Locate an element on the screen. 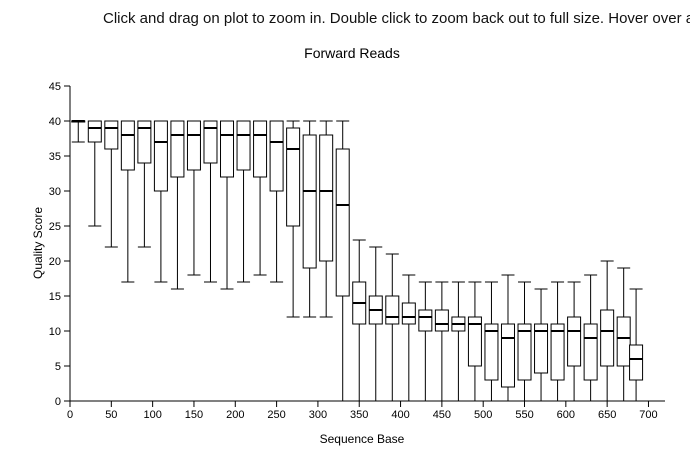  y-tick-label: 15 is located at coordinates (55, 297).